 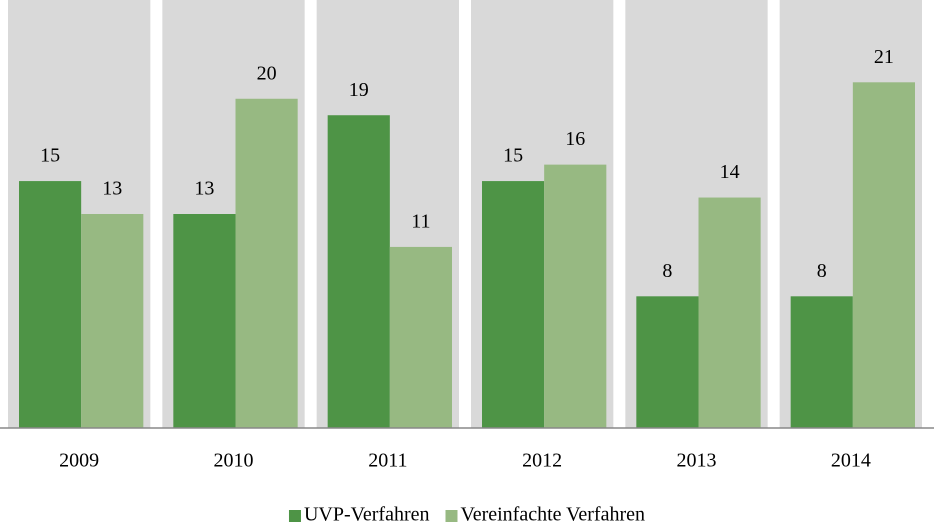 What do you see at coordinates (367, 514) in the screenshot?
I see `legend-label: UVP-Verfahren` at bounding box center [367, 514].